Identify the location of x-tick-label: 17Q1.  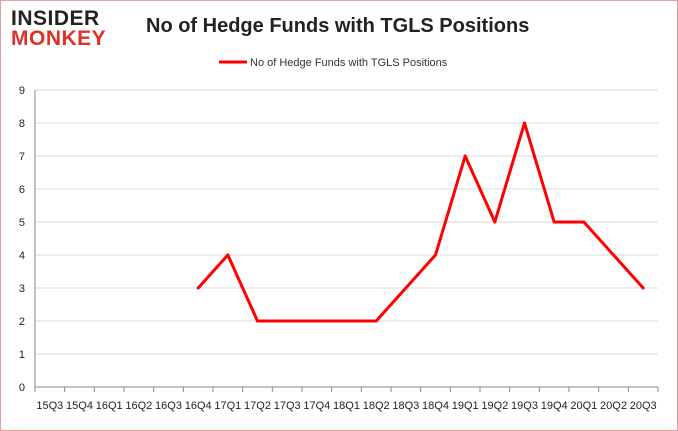
(227, 406).